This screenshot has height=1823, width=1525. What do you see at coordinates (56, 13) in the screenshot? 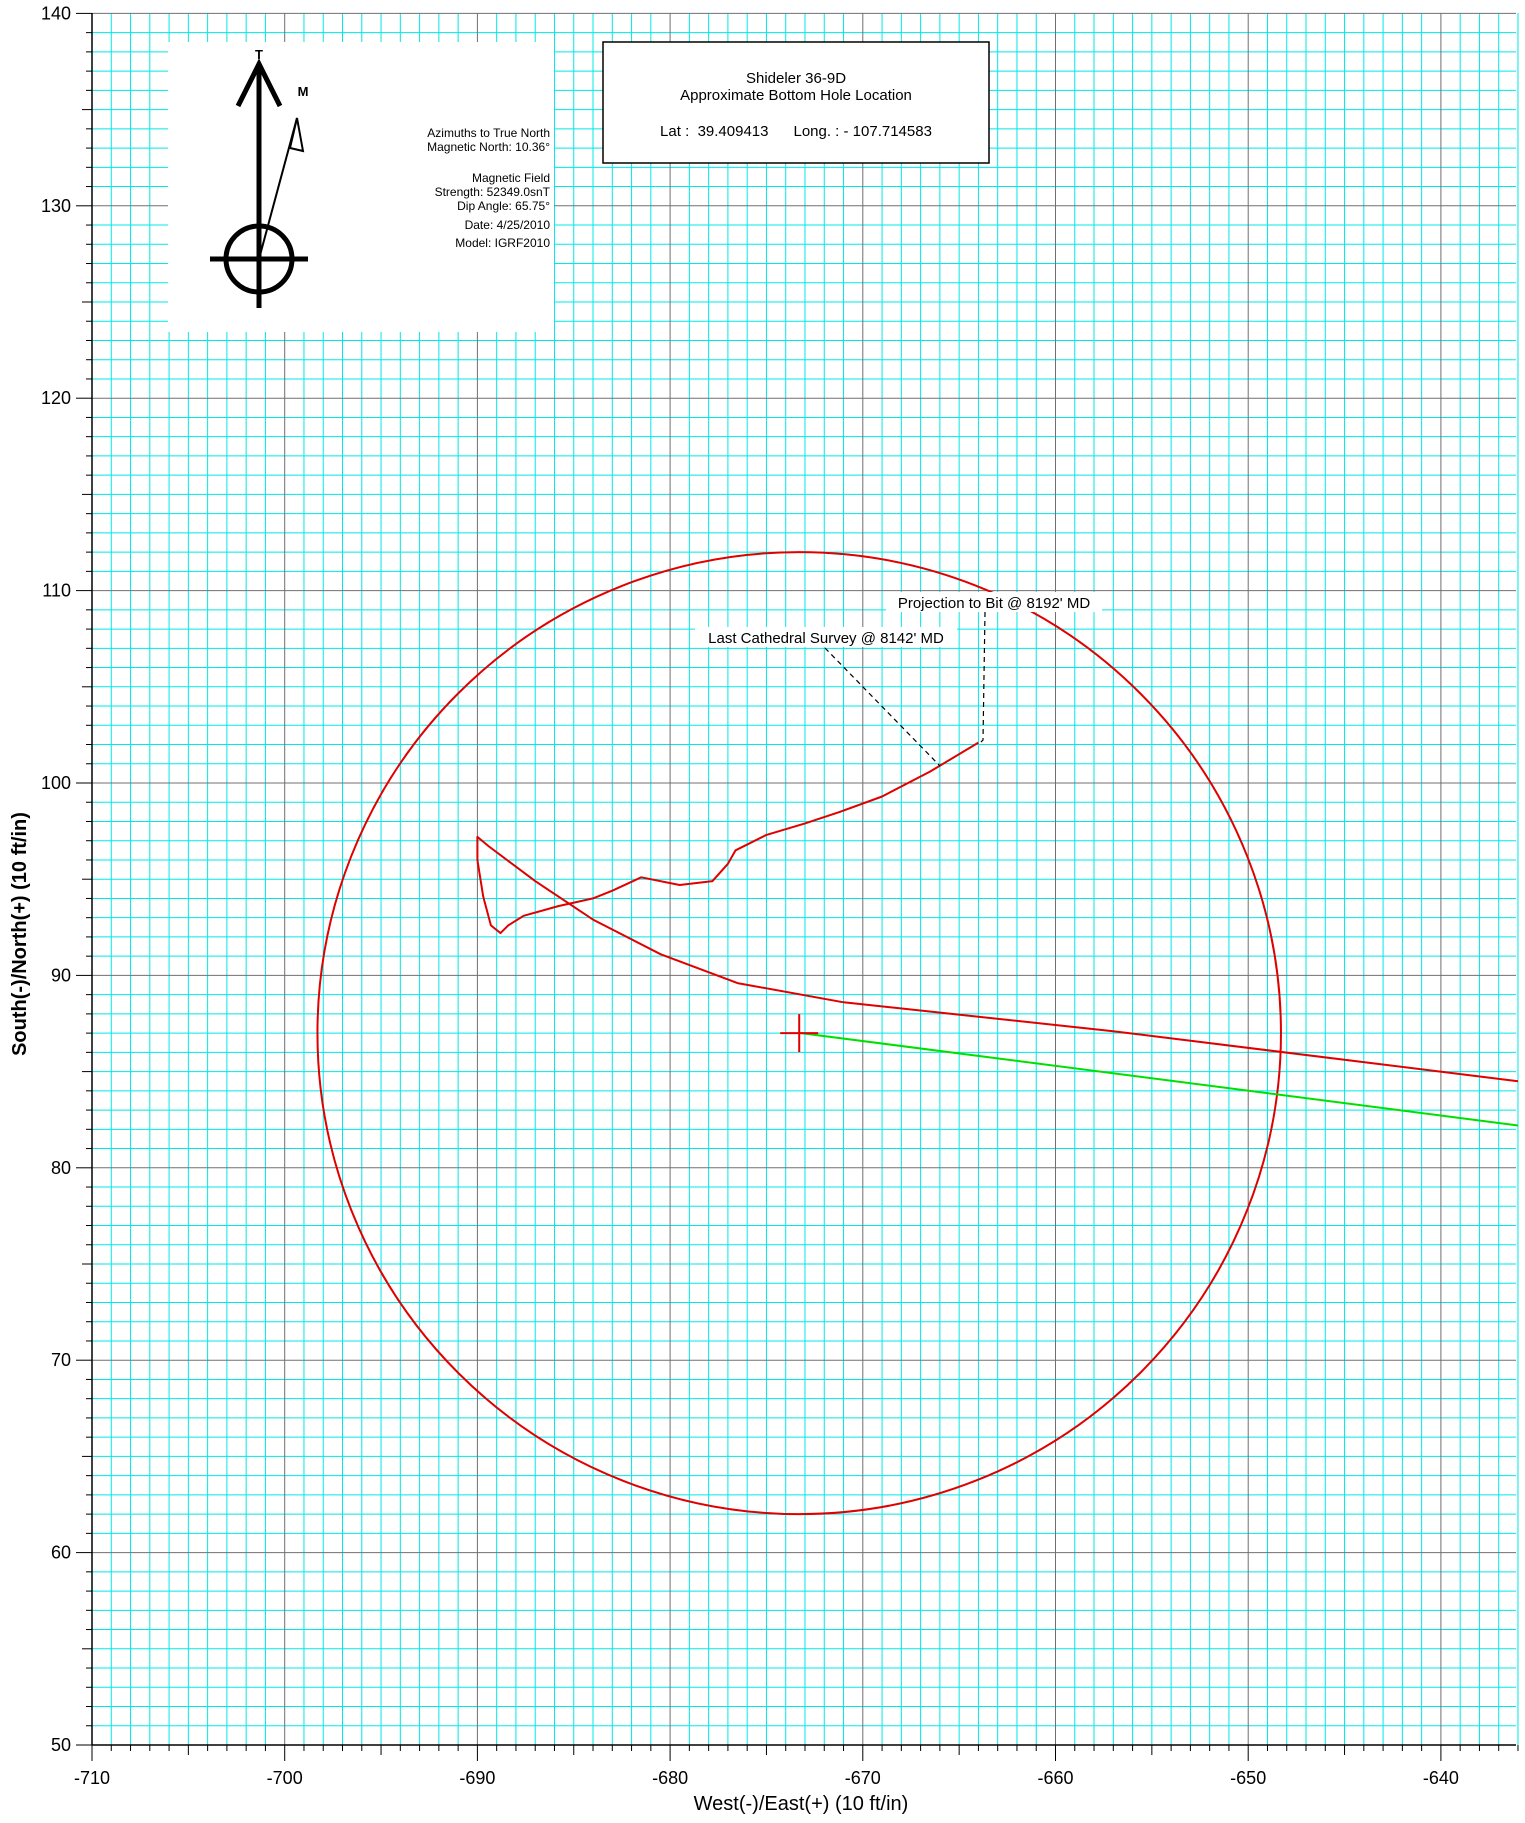
I see `y-tick-label: 140` at bounding box center [56, 13].